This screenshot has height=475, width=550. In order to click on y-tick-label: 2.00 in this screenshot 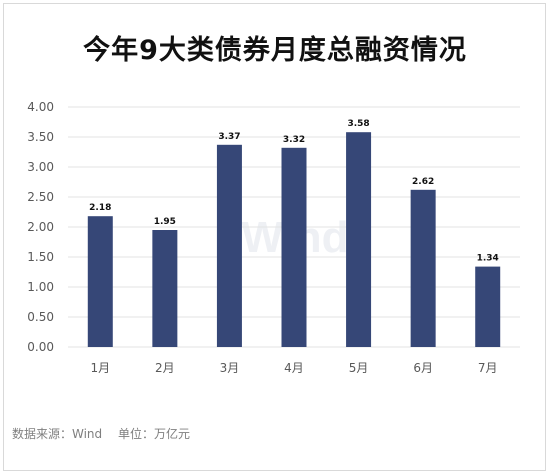, I will do `click(40, 227)`.